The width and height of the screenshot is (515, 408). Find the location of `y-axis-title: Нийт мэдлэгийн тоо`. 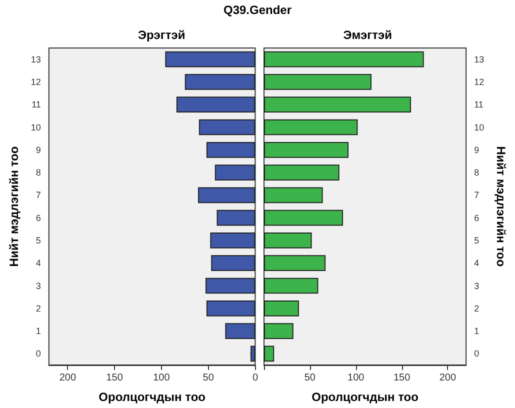

y-axis-title: Нийт мэдлэгийн тоо is located at coordinates (14, 206).